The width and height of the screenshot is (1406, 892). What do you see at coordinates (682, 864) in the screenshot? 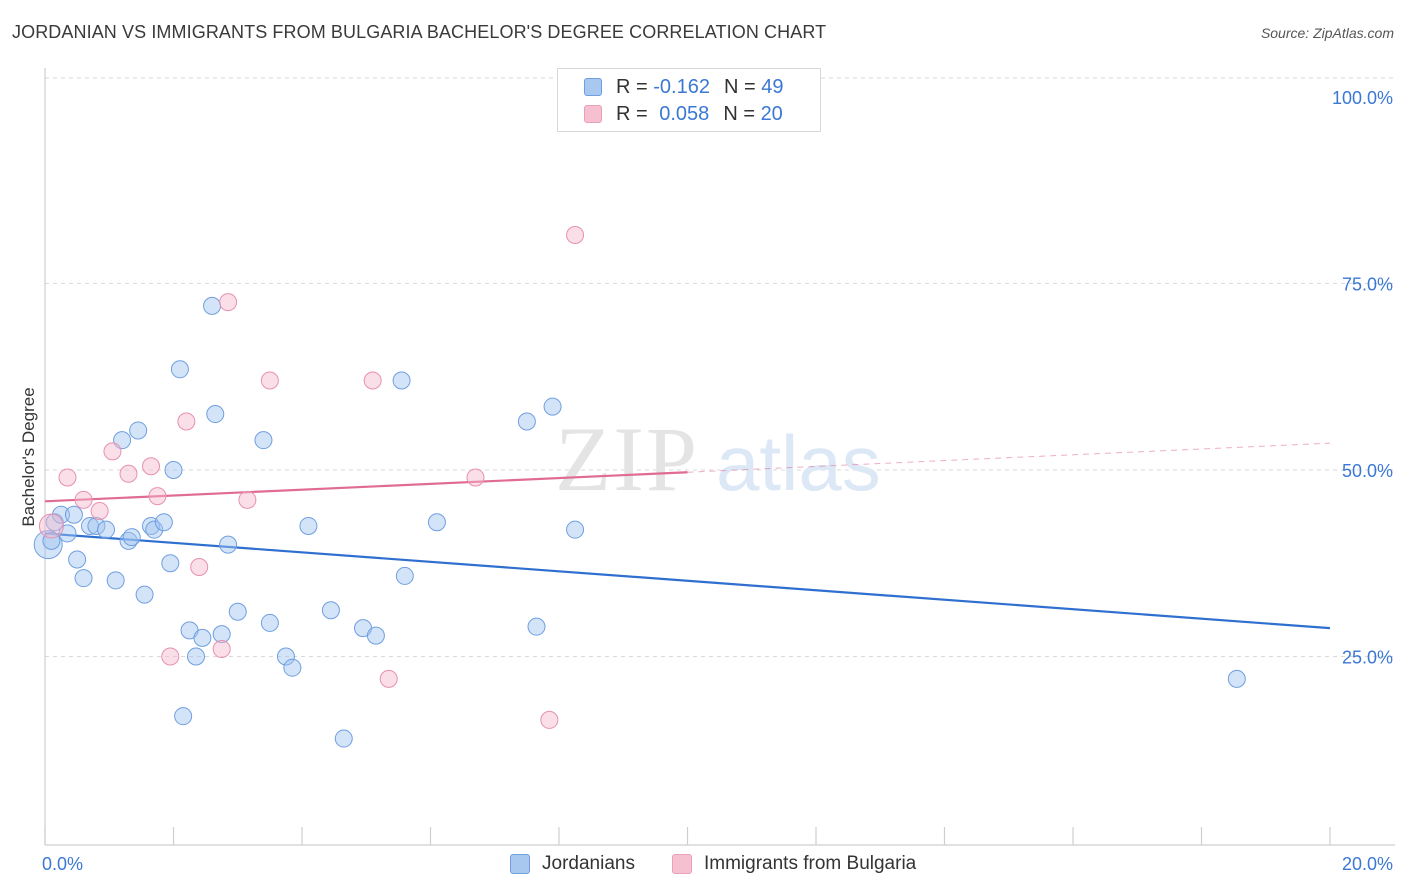
I see `bottom-legend-swatch-pink` at bounding box center [682, 864].